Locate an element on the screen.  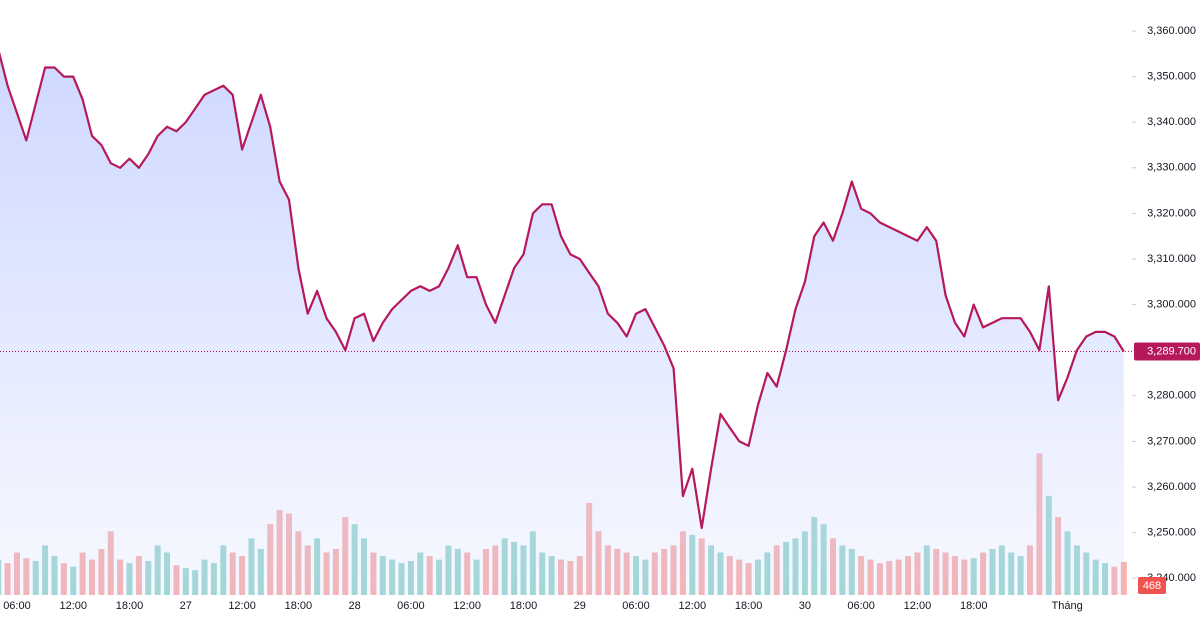
last-price-label: 3,289.700 is located at coordinates (1171, 351).